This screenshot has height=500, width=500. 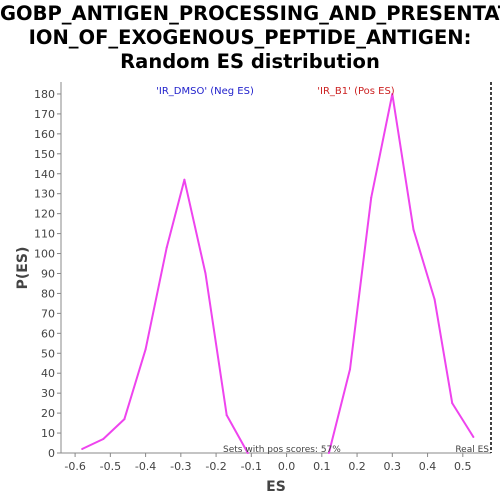 I want to click on y-tick-label: 20, so click(x=48, y=413).